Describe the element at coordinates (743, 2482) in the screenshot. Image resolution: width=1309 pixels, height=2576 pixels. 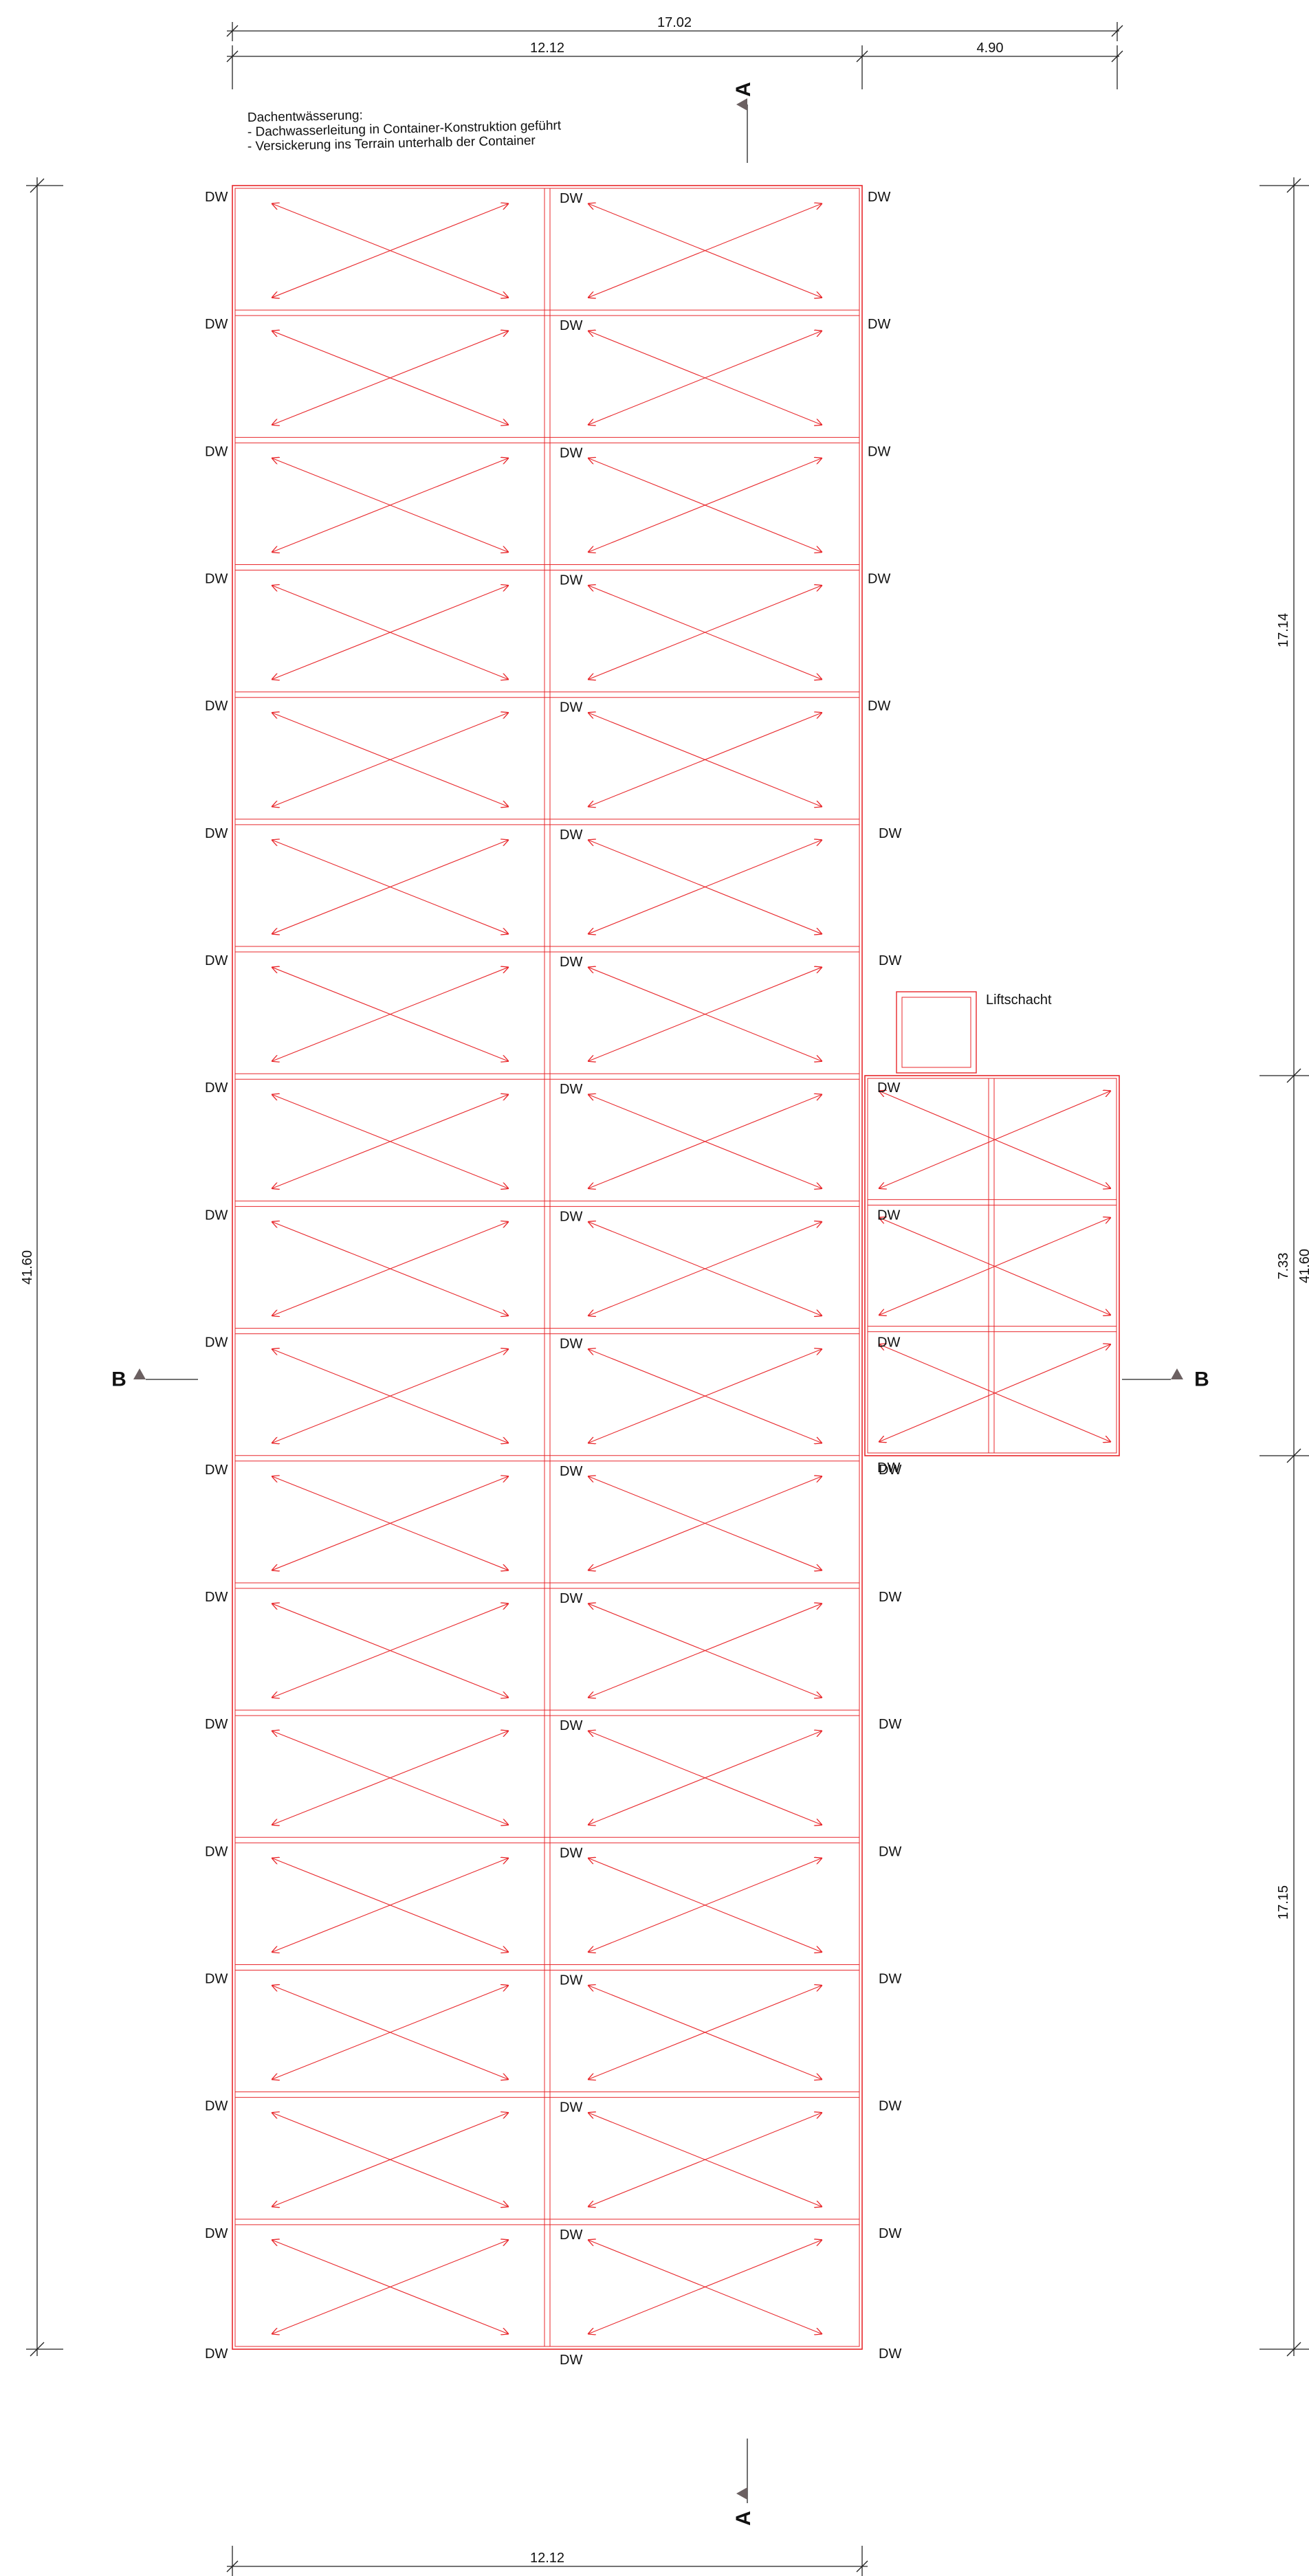
I see `section-marker-a-bottom: A` at that location.